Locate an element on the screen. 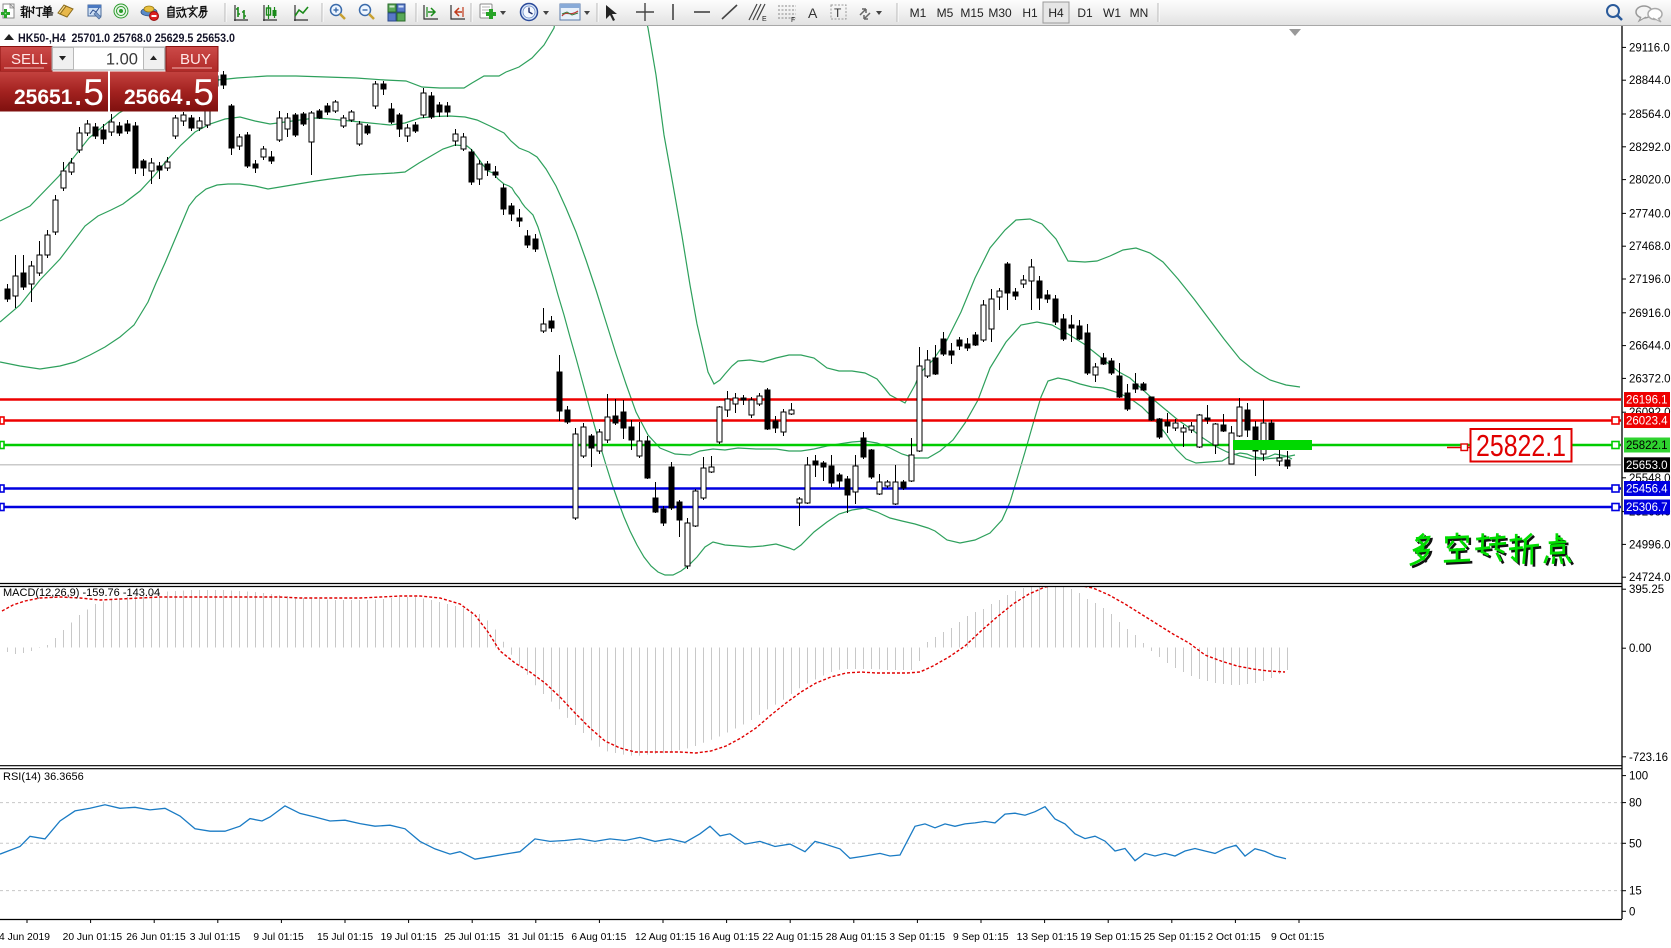 Image resolution: width=1671 pixels, height=948 pixels. svg-text: 16 Aug 01:15 is located at coordinates (729, 937).